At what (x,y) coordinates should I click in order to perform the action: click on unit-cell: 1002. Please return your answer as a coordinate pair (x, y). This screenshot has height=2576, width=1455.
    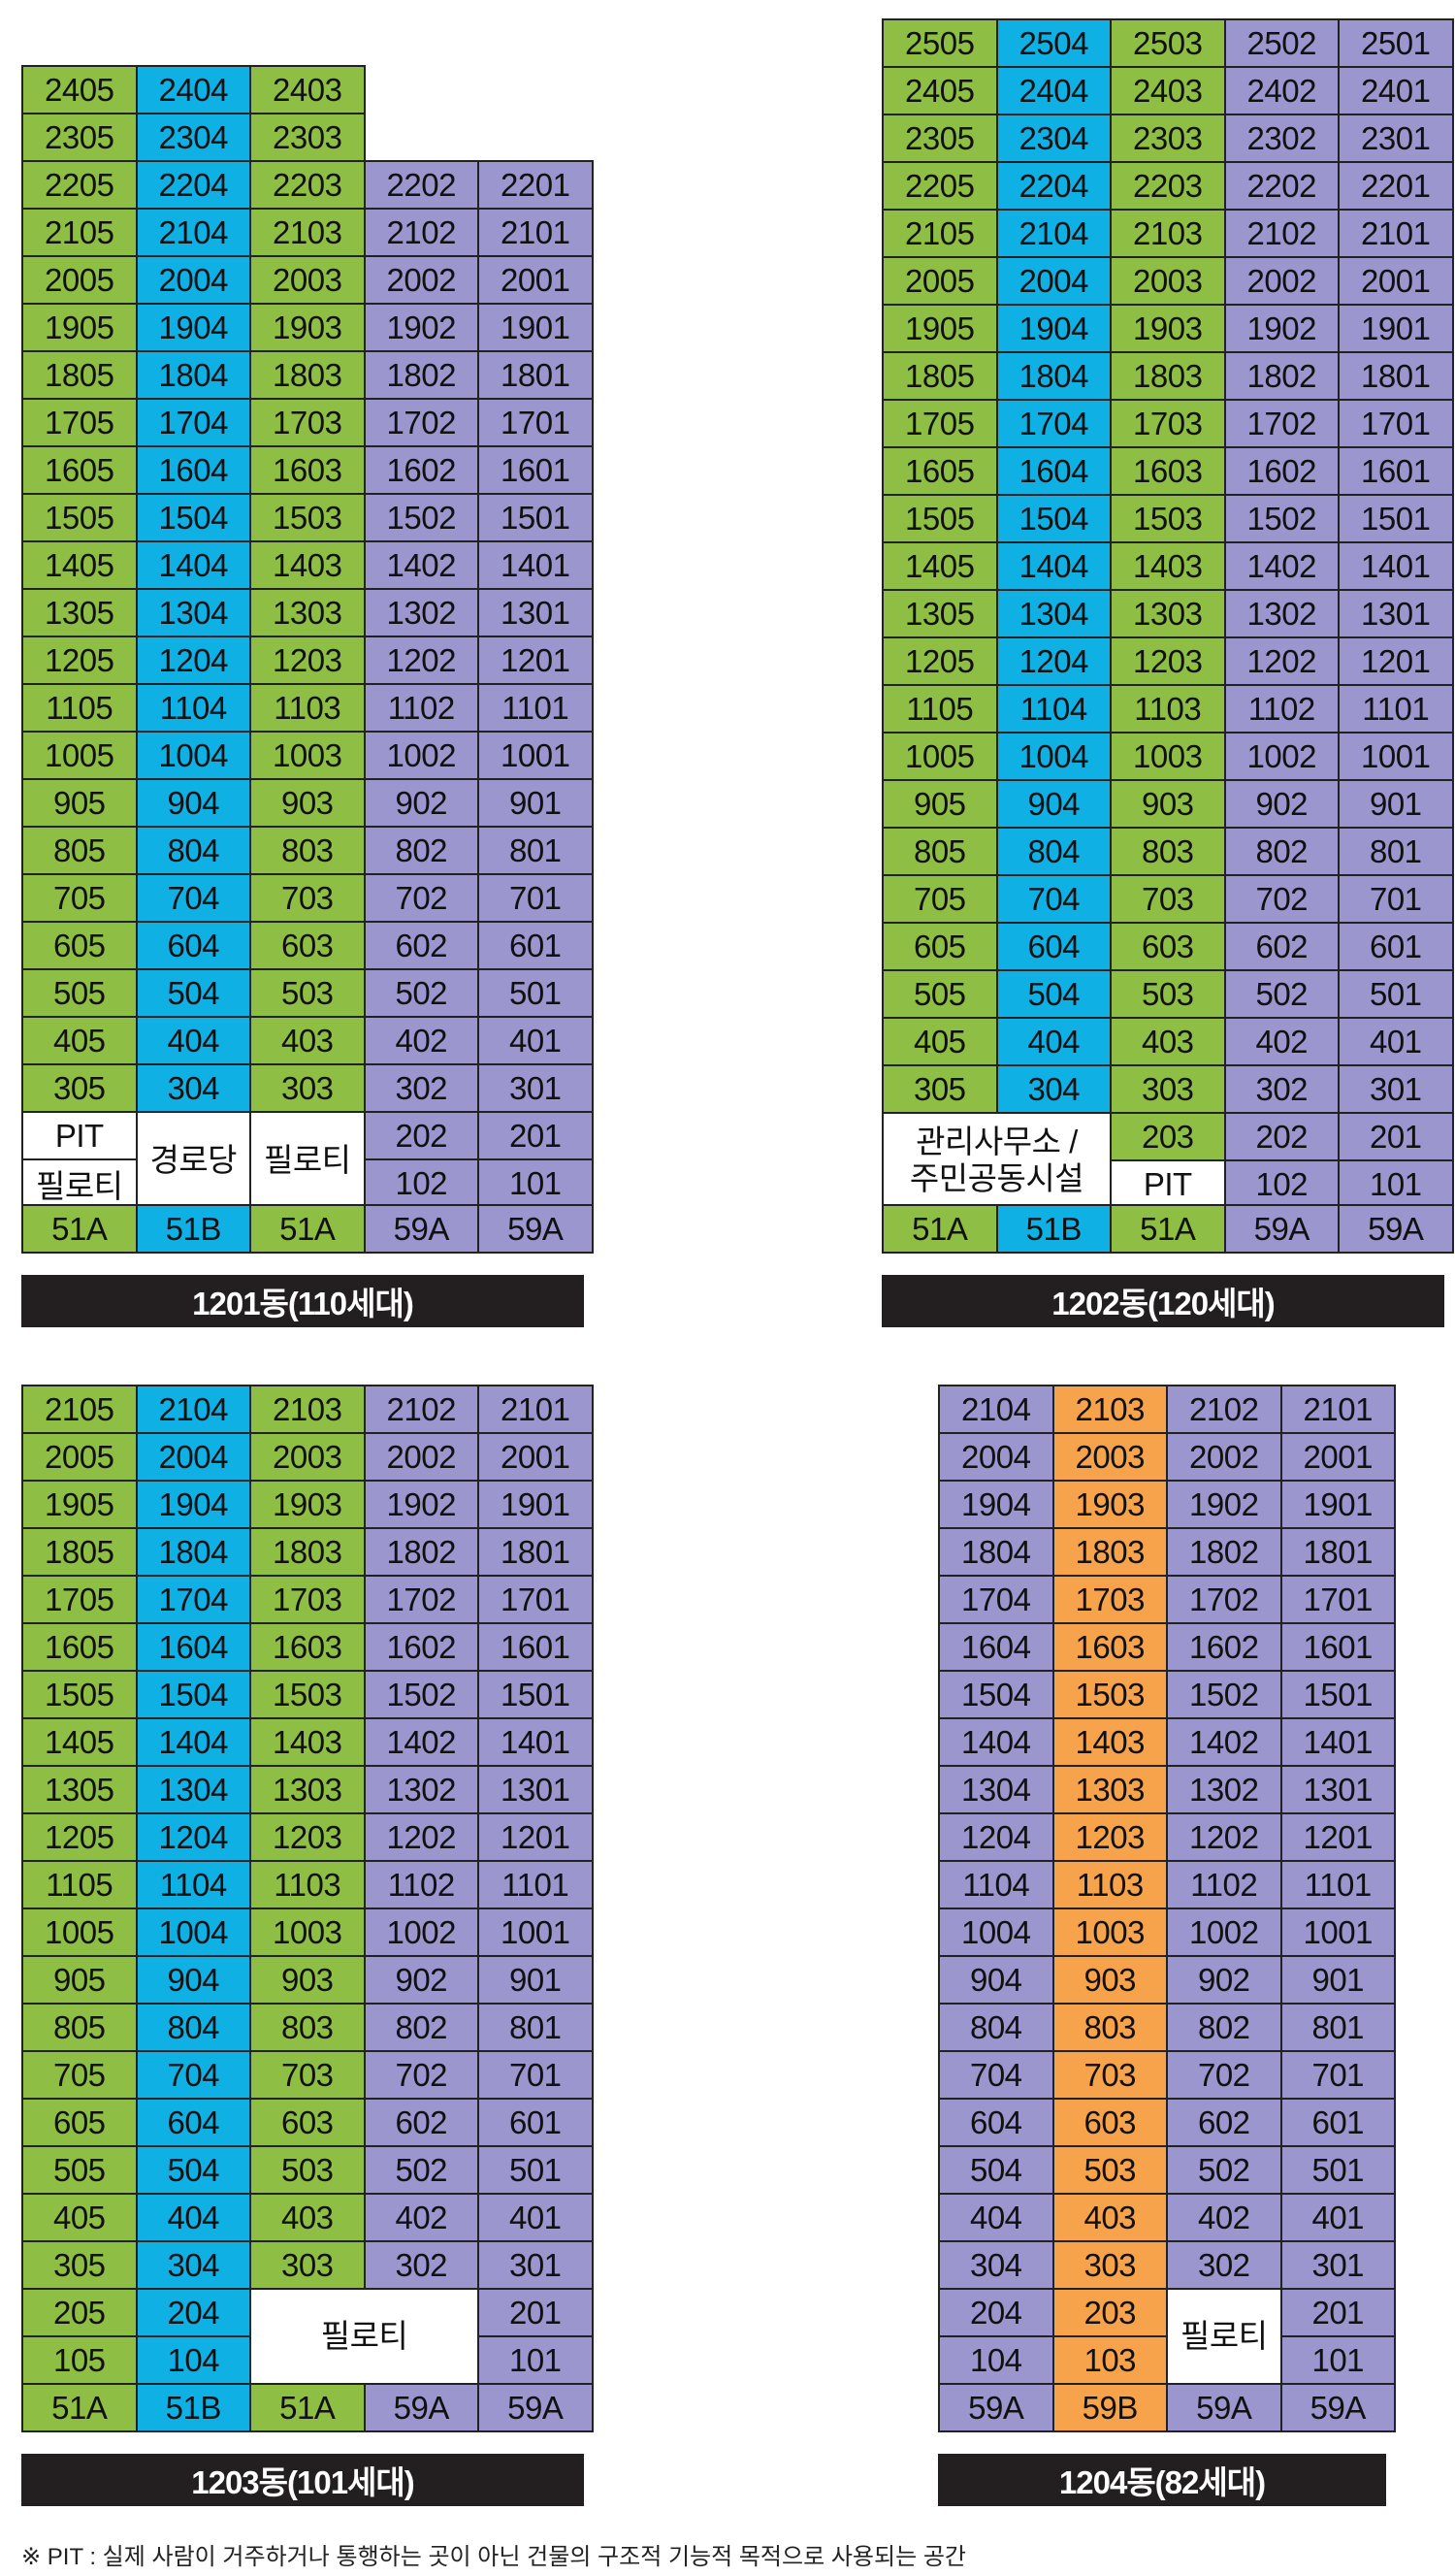
    Looking at the image, I should click on (1224, 1932).